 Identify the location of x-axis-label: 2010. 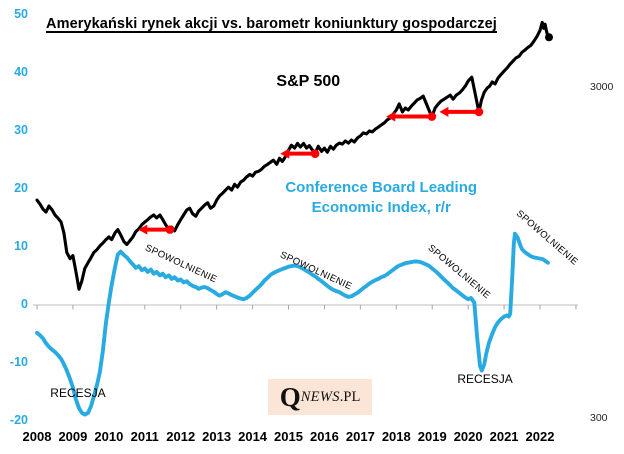
(109, 436).